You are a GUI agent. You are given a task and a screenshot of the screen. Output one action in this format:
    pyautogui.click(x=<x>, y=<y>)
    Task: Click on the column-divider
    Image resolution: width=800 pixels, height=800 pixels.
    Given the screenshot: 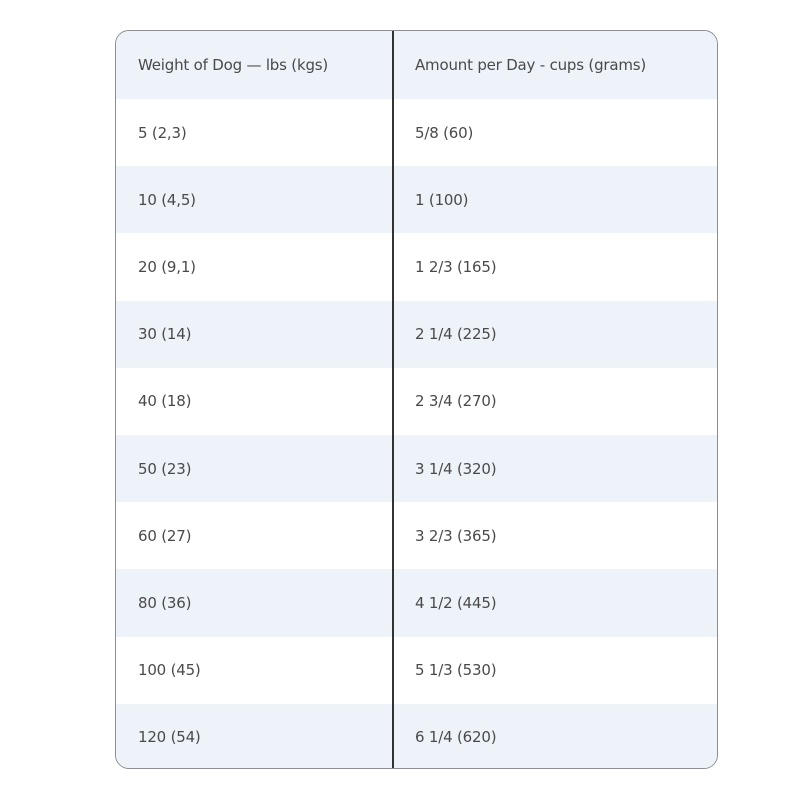 What is the action you would take?
    pyautogui.click(x=393, y=399)
    